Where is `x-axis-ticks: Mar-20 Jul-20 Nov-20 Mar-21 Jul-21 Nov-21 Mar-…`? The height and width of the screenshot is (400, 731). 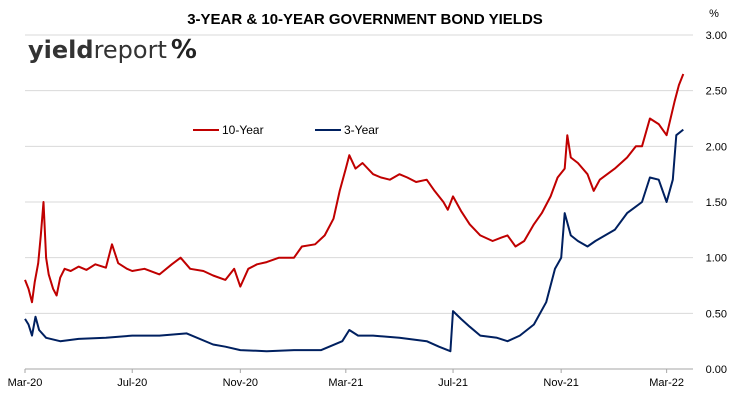
x-axis-ticks: Mar-20 Jul-20 Nov-20 Mar-21 Jul-21 Nov-21 Mar-… is located at coordinates (346, 379).